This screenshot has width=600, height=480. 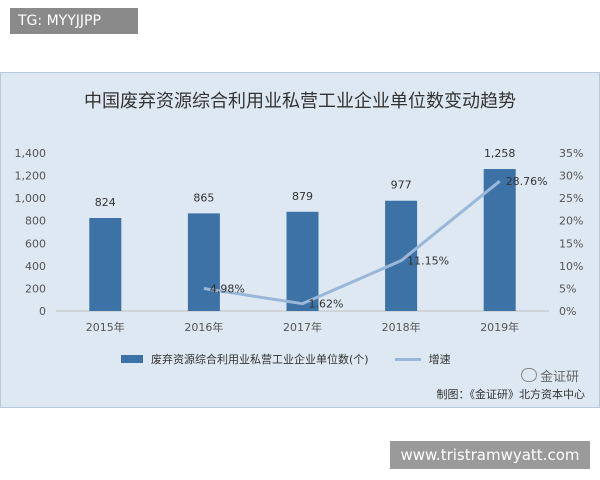 What do you see at coordinates (567, 288) in the screenshot?
I see `y-right-tick-label: 5%` at bounding box center [567, 288].